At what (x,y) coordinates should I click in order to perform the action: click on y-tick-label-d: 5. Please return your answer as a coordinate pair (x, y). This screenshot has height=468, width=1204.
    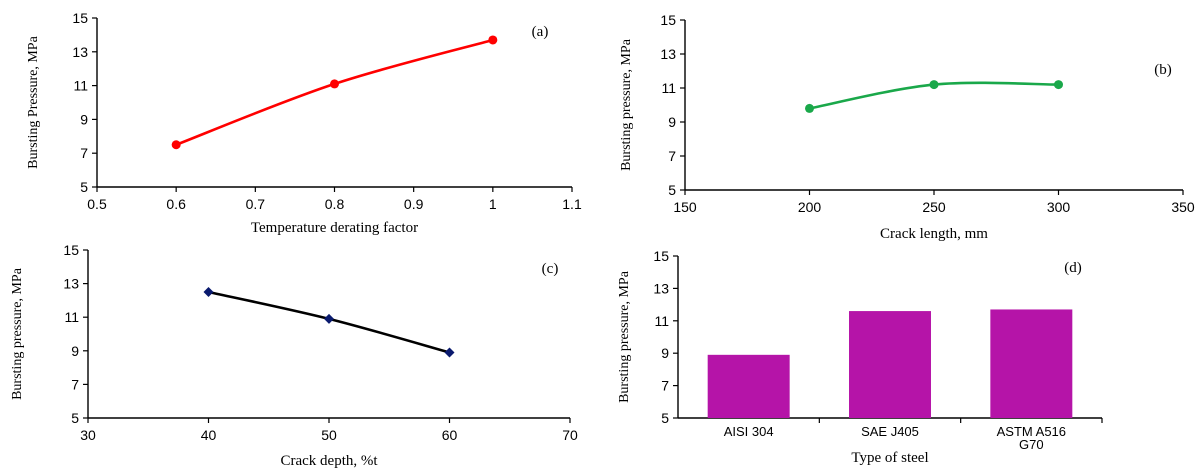
    Looking at the image, I should click on (665, 418).